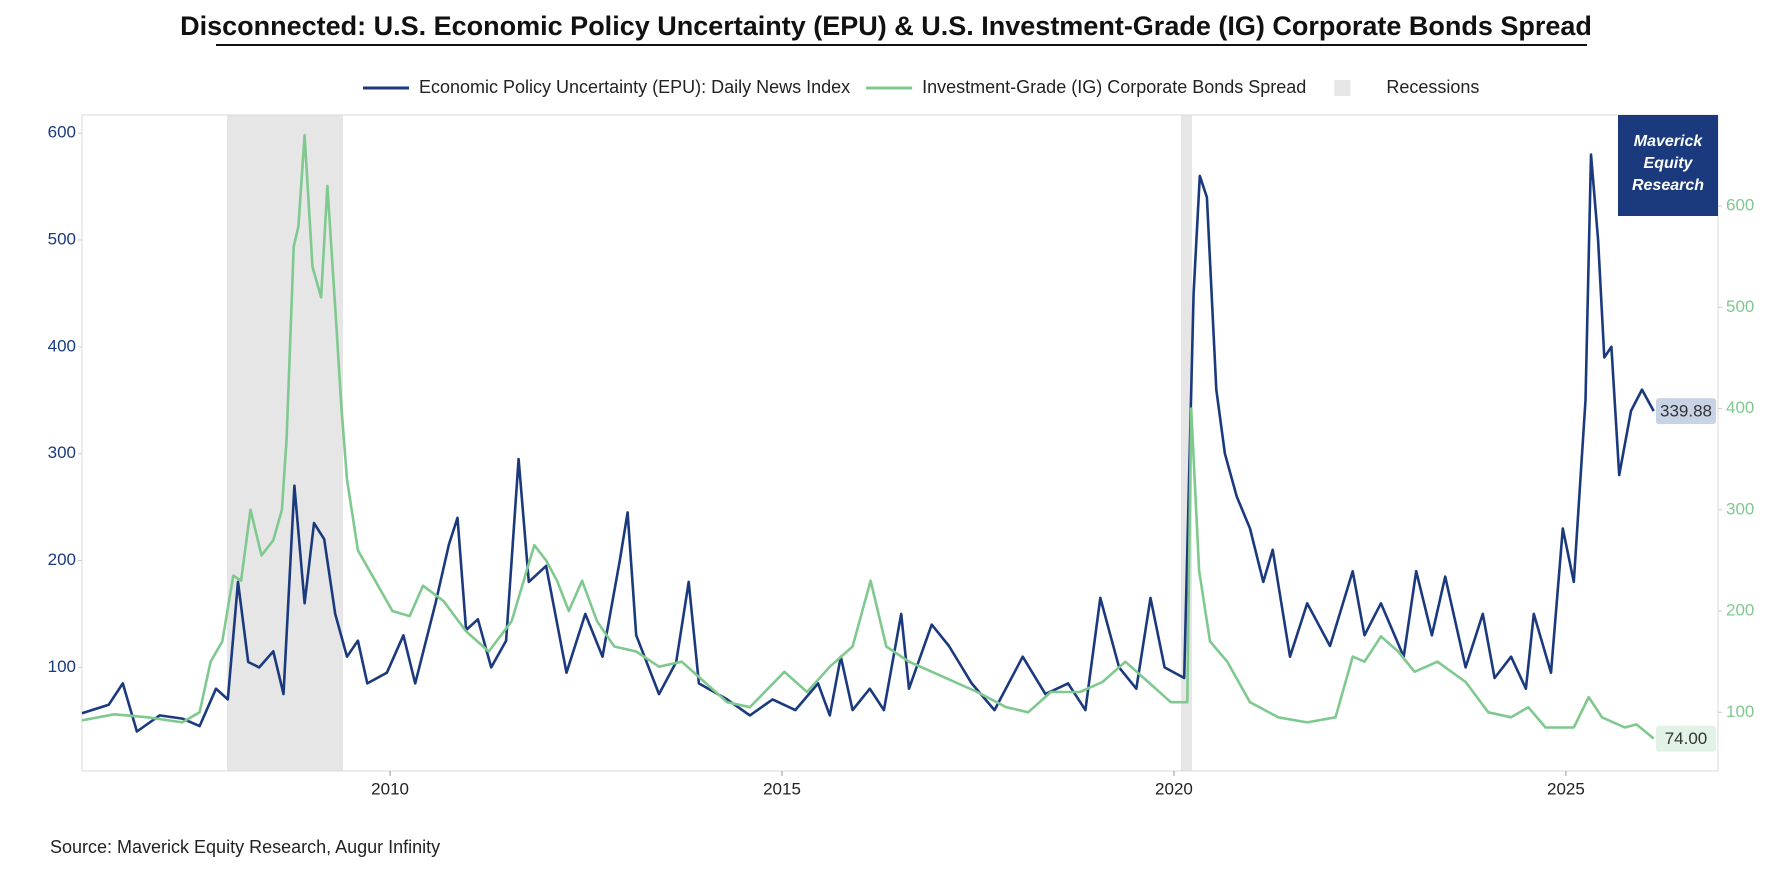  What do you see at coordinates (1174, 788) in the screenshot?
I see `x-tick-label: 2020` at bounding box center [1174, 788].